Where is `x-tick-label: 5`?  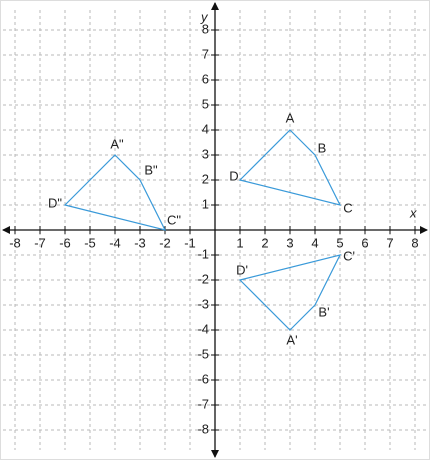 x-tick-label: 5 is located at coordinates (339, 242).